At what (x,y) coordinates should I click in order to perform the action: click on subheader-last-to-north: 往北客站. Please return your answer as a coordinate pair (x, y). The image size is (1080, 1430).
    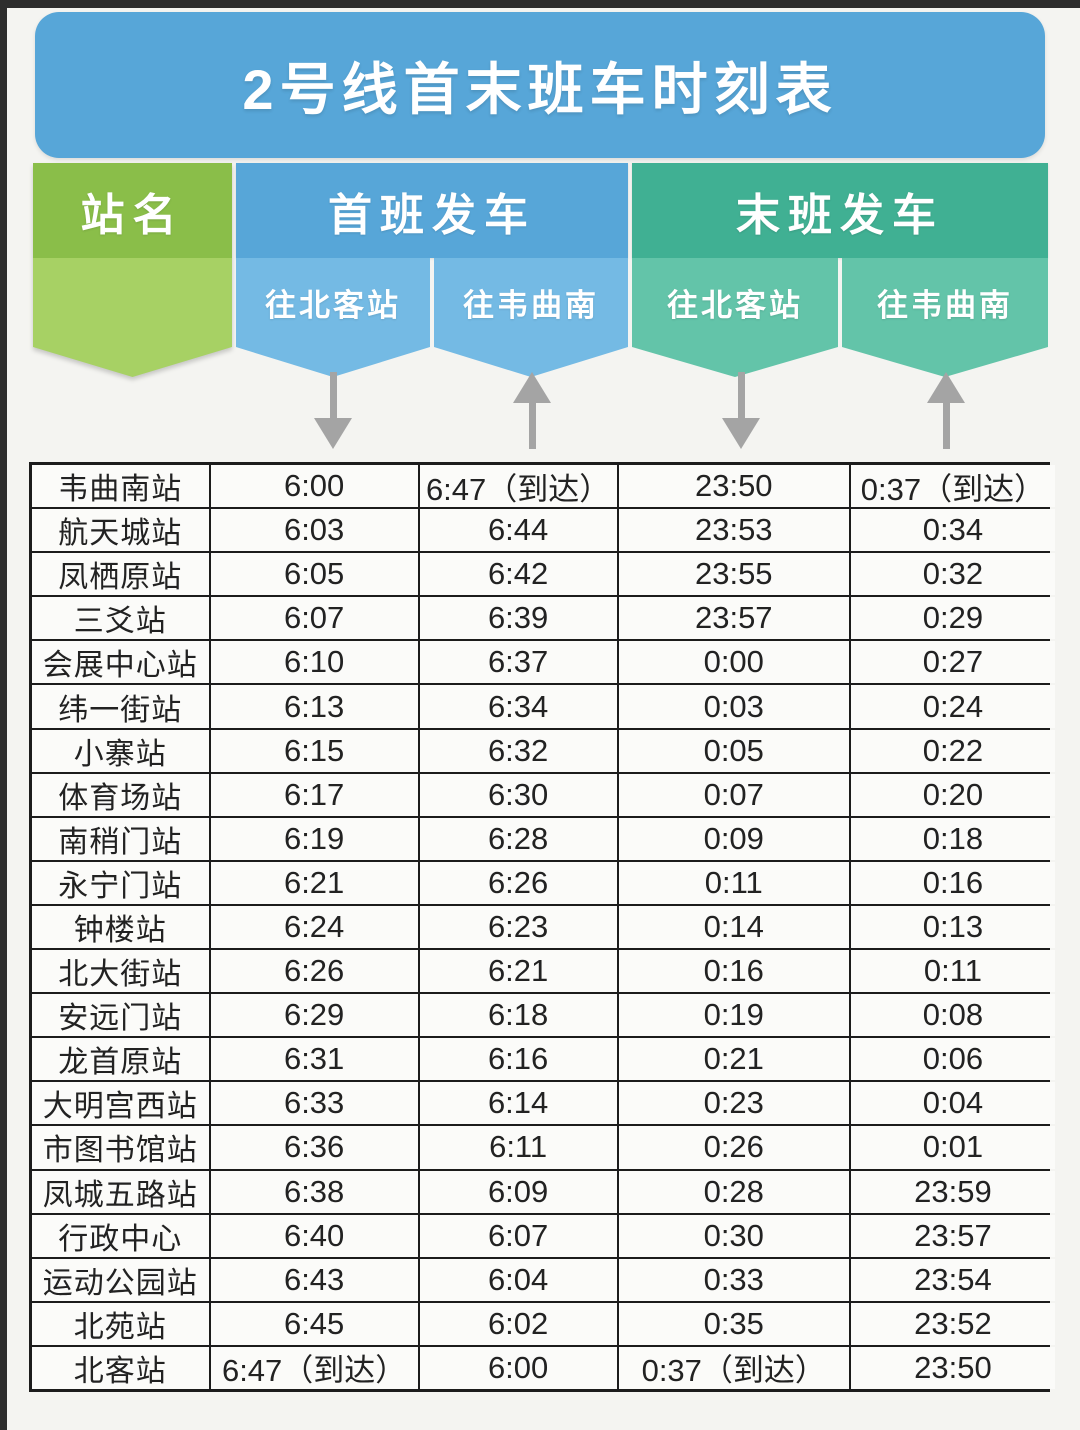
    Looking at the image, I should click on (735, 317).